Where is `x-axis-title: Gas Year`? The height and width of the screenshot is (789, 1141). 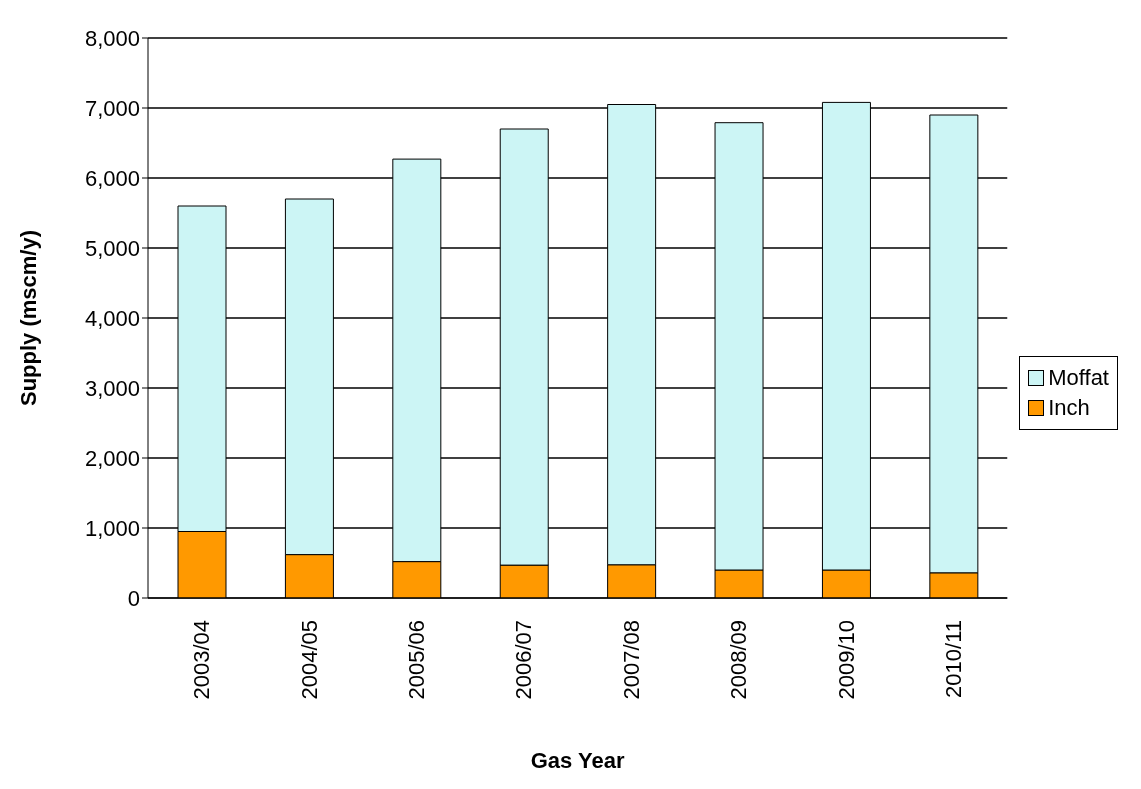 x-axis-title: Gas Year is located at coordinates (577, 760).